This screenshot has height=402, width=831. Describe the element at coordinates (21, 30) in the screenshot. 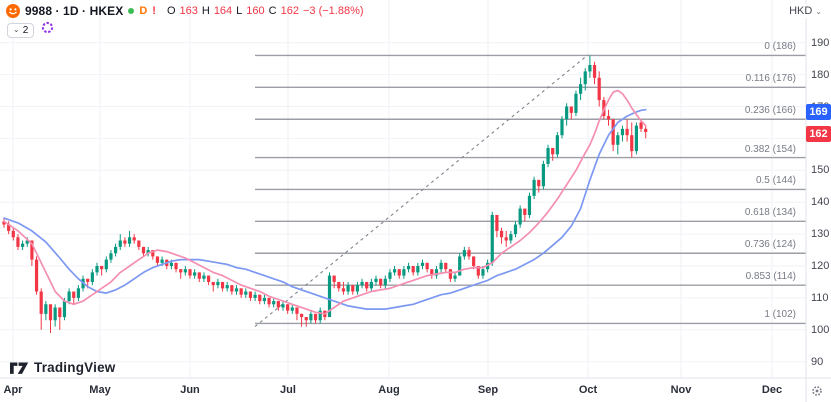

I see `legend-collapse-button: ⌄ 2` at that location.